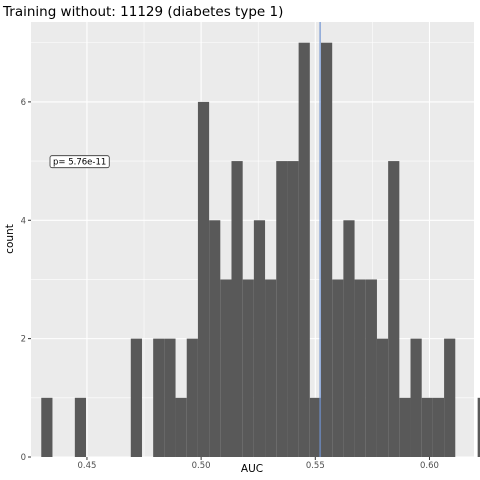 This screenshot has width=480, height=480. What do you see at coordinates (201, 466) in the screenshot?
I see `x-tick-label: 0.50` at bounding box center [201, 466].